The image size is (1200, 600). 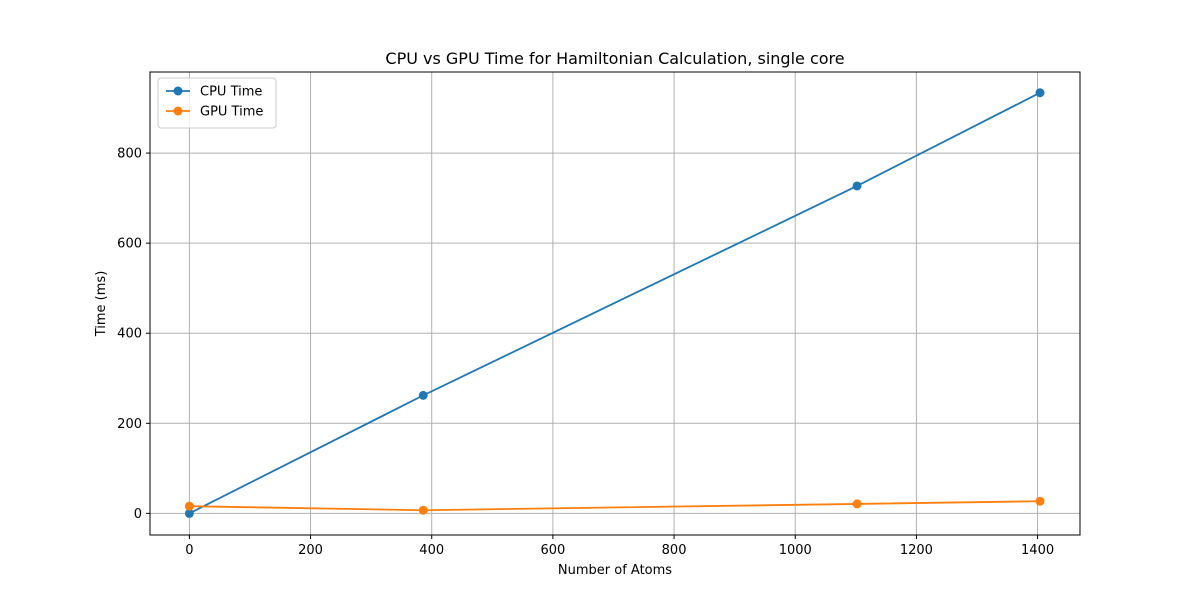 I want to click on x-tick-label: 1400, so click(x=1037, y=550).